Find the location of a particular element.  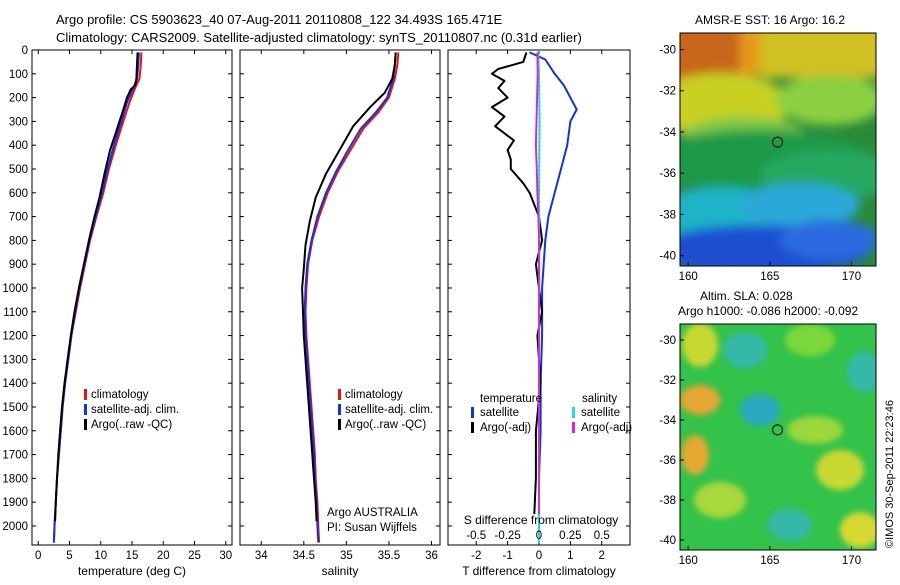

sla_map-xtick-label: 165 is located at coordinates (769, 561).